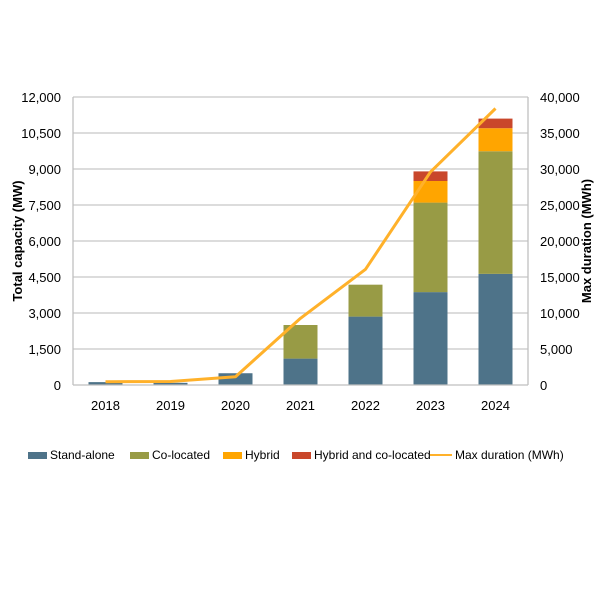  Describe the element at coordinates (105, 383) in the screenshot. I see `bar-stand-alone-2018` at that location.